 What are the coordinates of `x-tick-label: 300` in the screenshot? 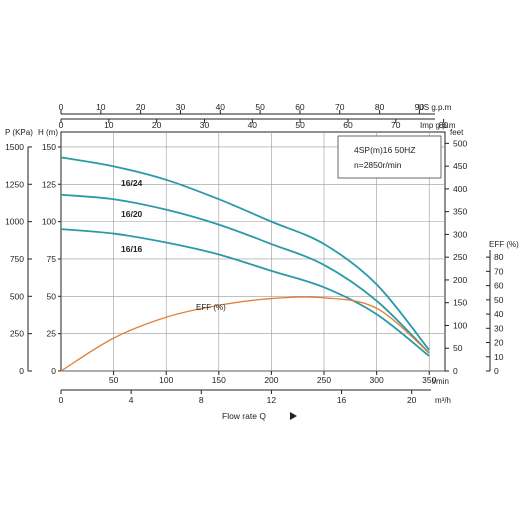 It's located at (377, 380).